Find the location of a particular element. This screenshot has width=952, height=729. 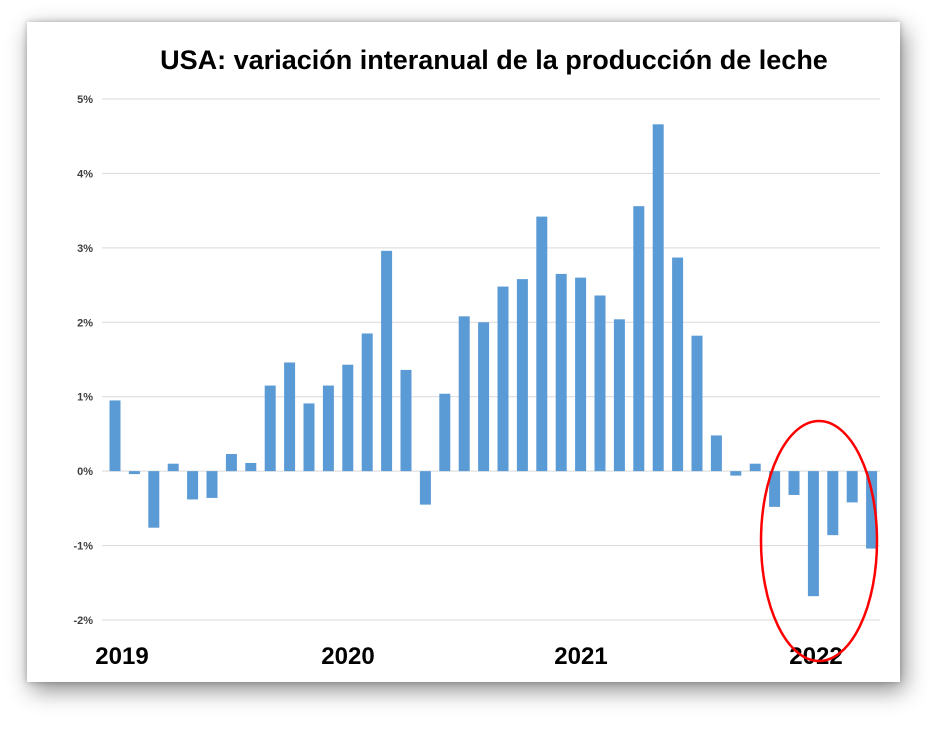

year-label: 2021 is located at coordinates (580, 656).